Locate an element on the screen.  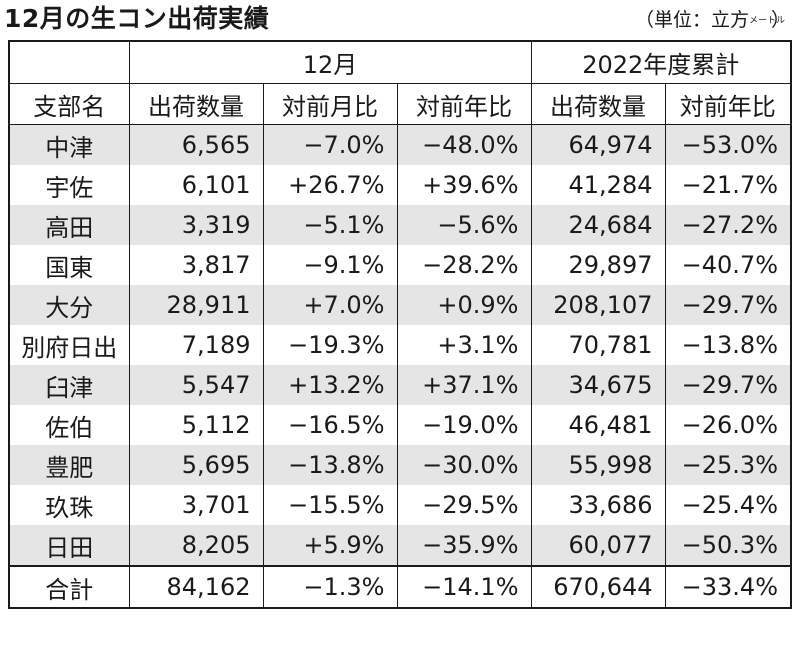
cell-cum-volume: 46,481 is located at coordinates (598, 425).